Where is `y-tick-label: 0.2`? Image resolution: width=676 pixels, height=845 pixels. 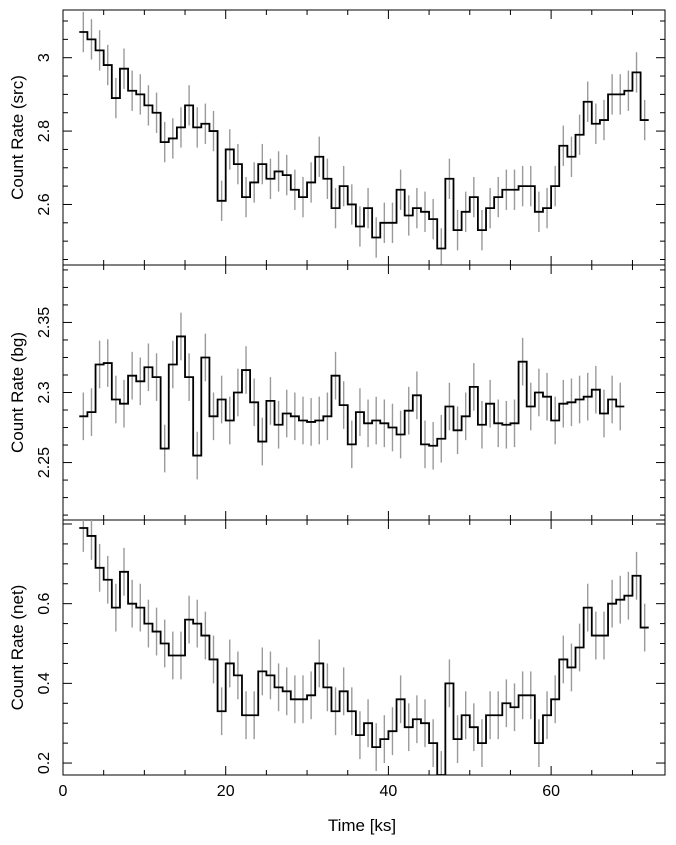 y-tick-label: 0.2 is located at coordinates (44, 763).